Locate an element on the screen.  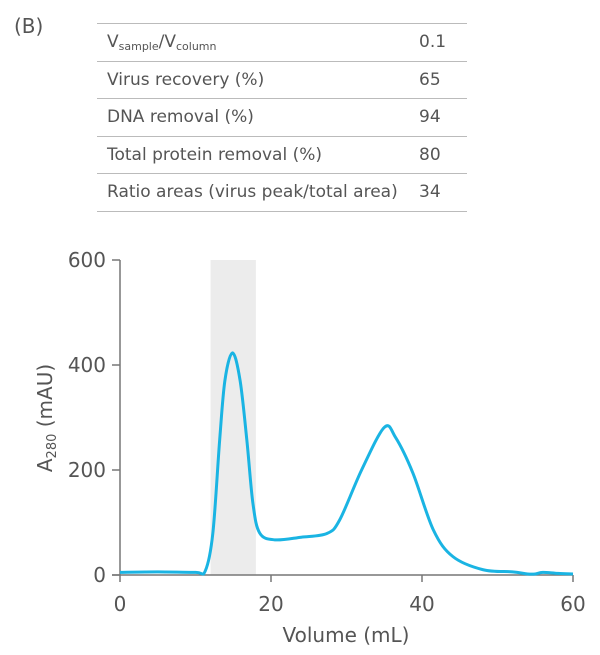
y-tick-label: 600 is located at coordinates (87, 260).